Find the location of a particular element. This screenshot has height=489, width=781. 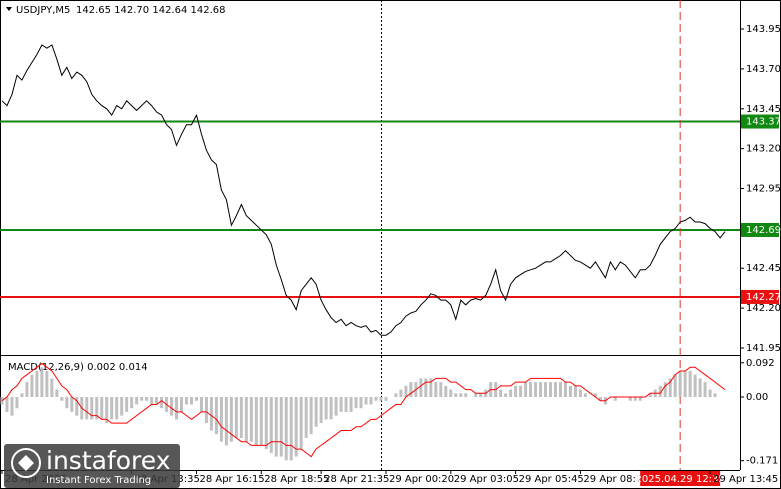

indicator-title: MACD(12,26,9) 0.002 0.014 is located at coordinates (78, 367).